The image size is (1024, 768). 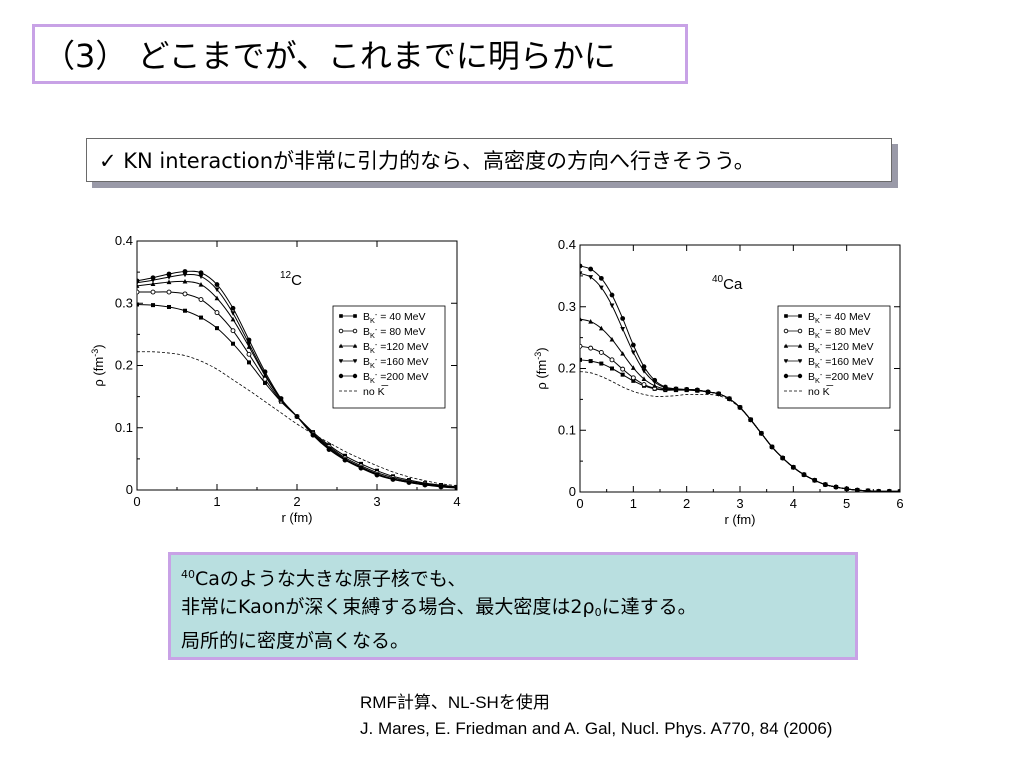 What do you see at coordinates (291, 279) in the screenshot?
I see `nucleus-label: 12C` at bounding box center [291, 279].